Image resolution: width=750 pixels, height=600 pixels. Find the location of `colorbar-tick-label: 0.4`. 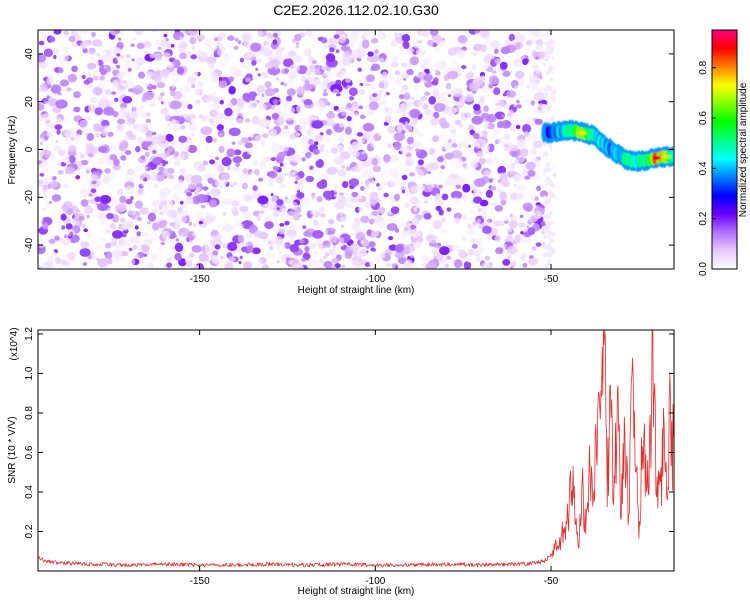

colorbar-tick-label: 0.4 is located at coordinates (703, 168).